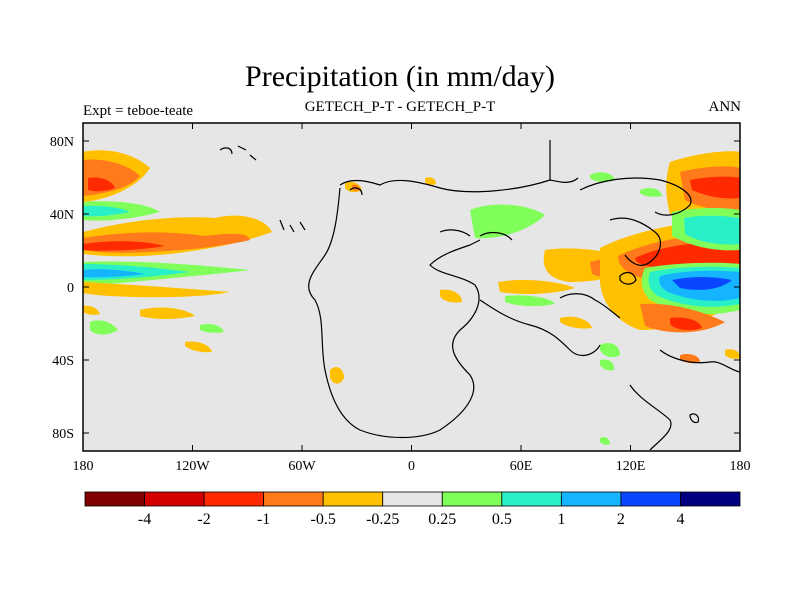 The height and width of the screenshot is (600, 800). Describe the element at coordinates (502, 519) in the screenshot. I see `colorbar-label: 0.5` at that location.